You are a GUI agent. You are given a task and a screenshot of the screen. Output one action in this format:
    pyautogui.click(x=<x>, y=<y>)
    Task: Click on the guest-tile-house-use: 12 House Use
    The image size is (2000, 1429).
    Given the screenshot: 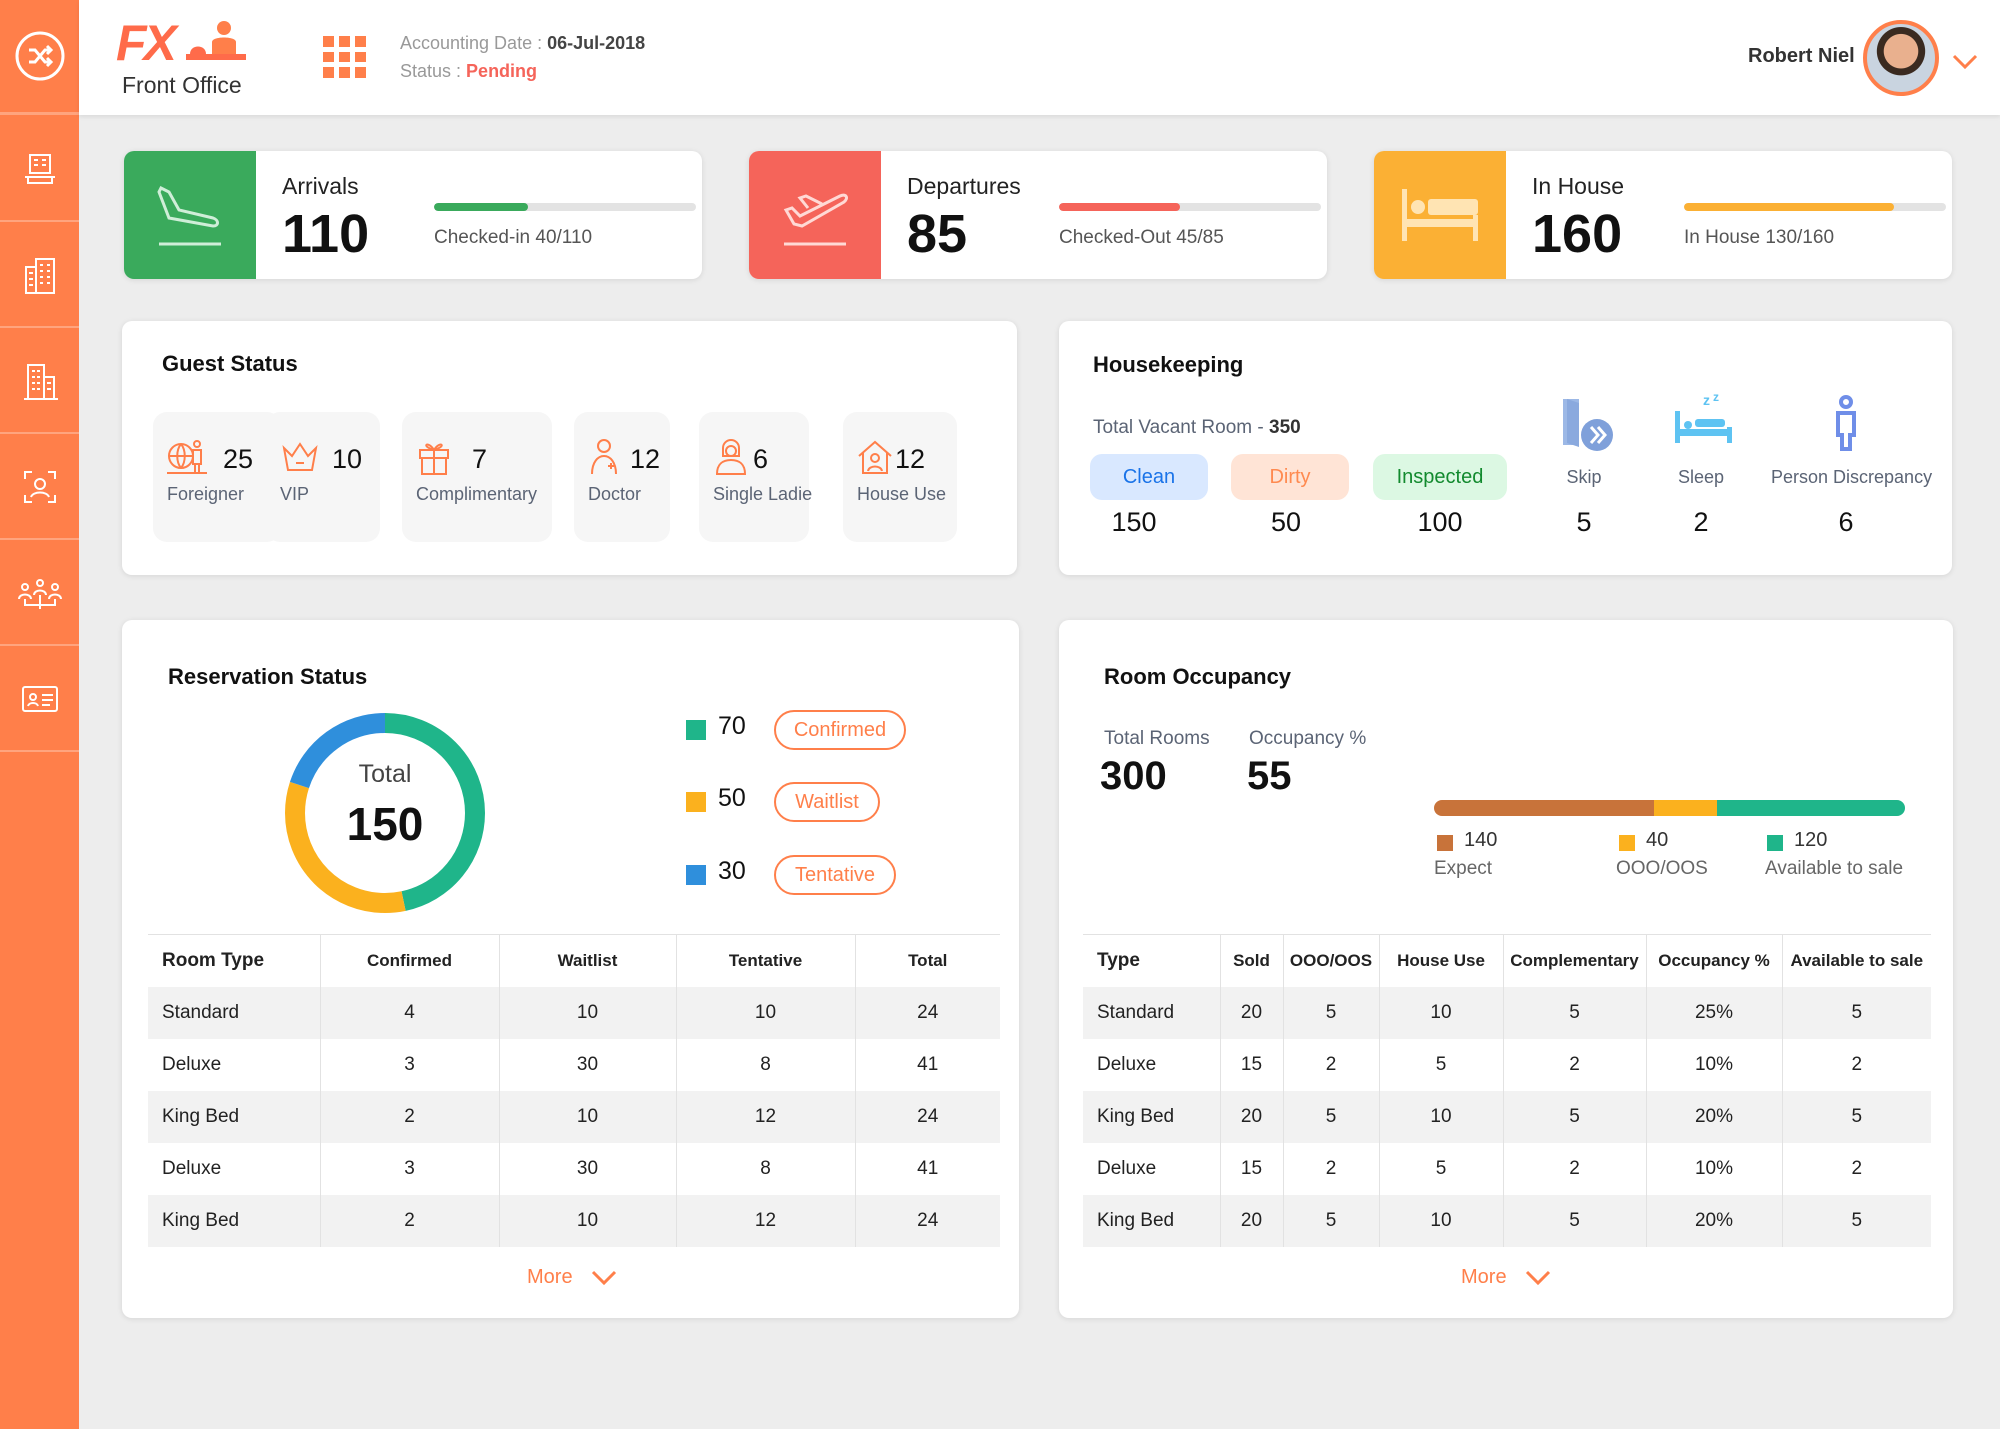 What is the action you would take?
    pyautogui.click(x=900, y=477)
    